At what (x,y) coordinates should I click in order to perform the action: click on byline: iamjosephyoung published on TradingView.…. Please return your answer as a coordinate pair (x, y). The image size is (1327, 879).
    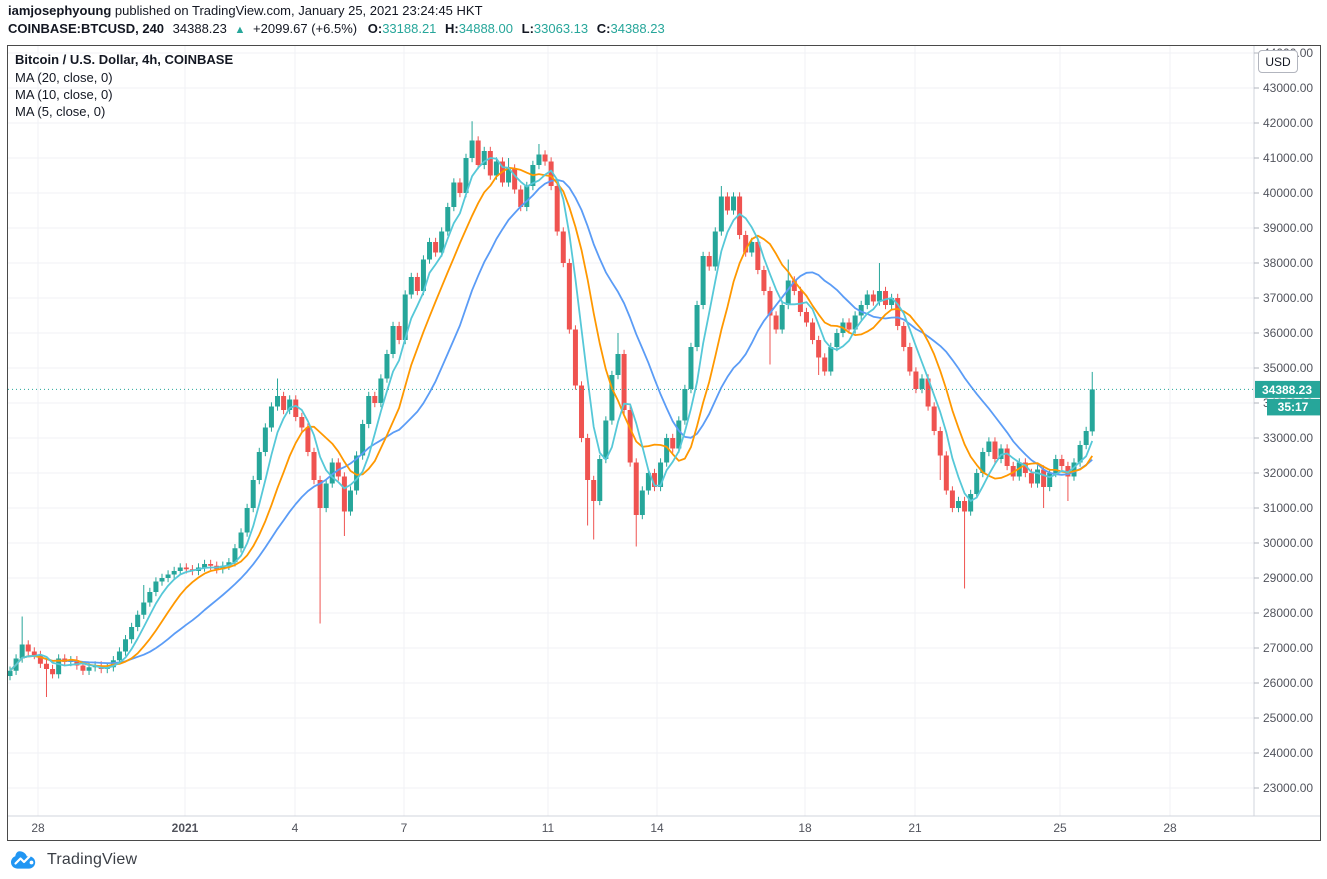
    Looking at the image, I should click on (245, 10).